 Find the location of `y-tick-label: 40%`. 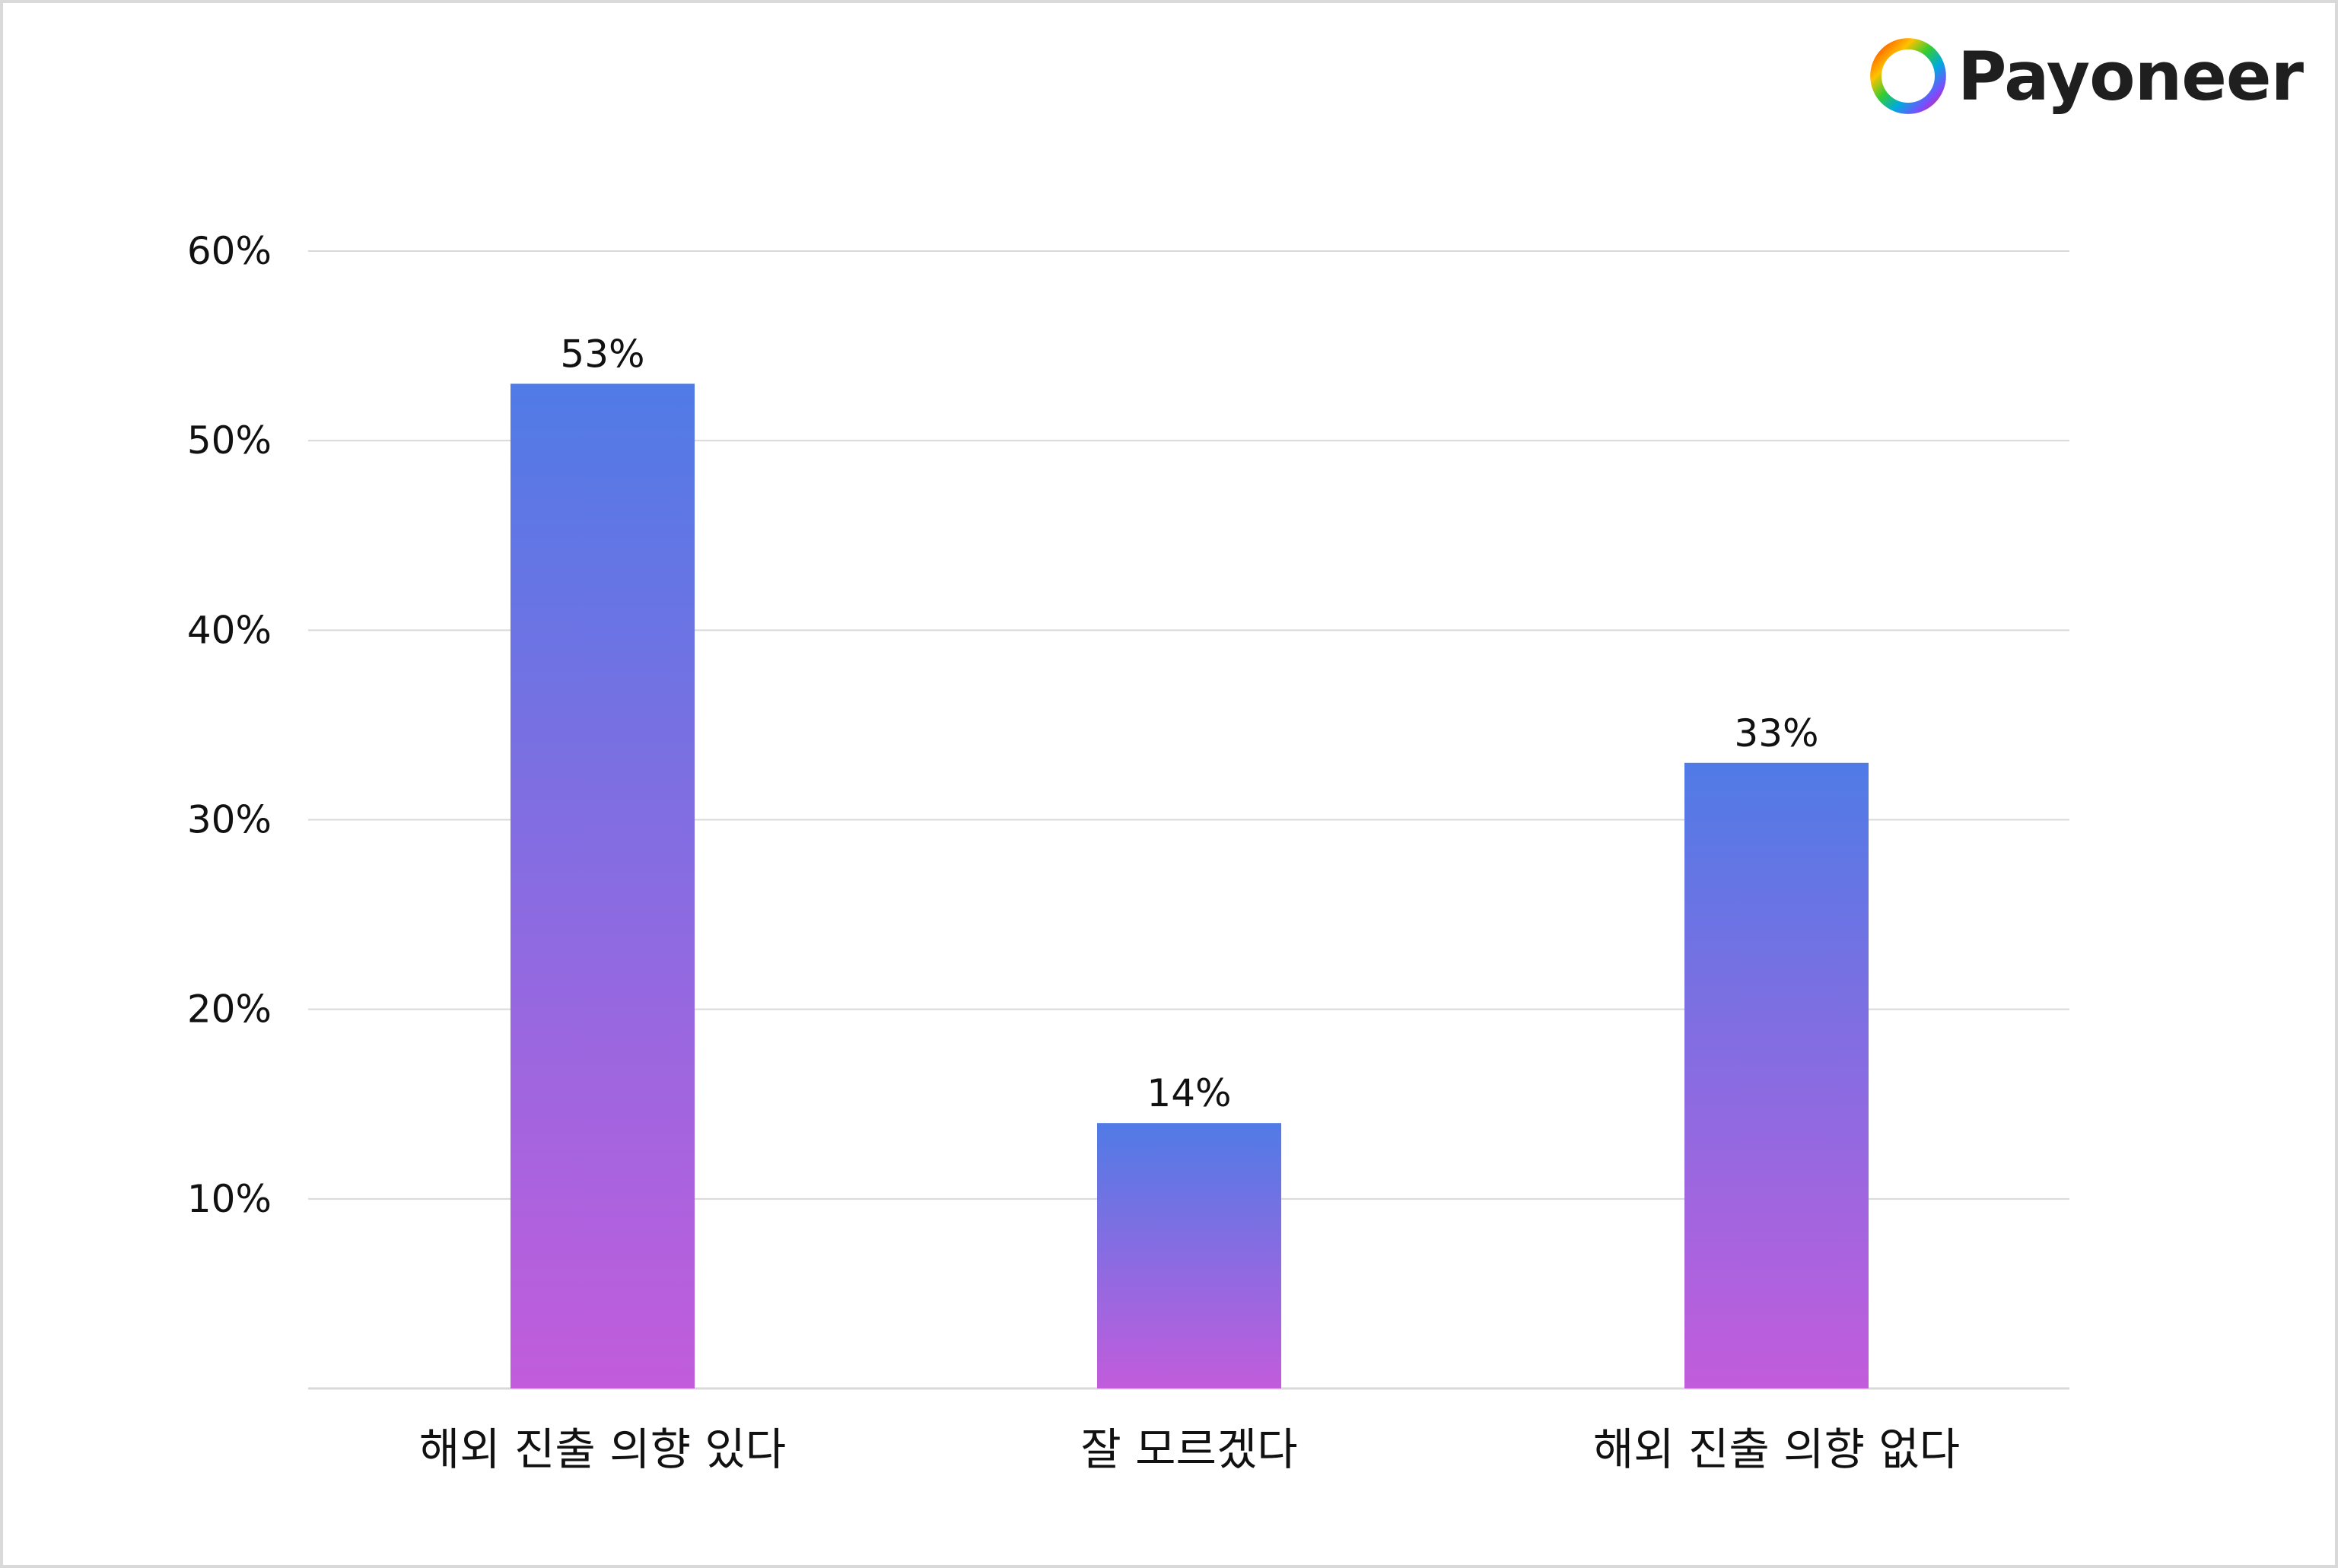

y-tick-label: 40% is located at coordinates (229, 630).